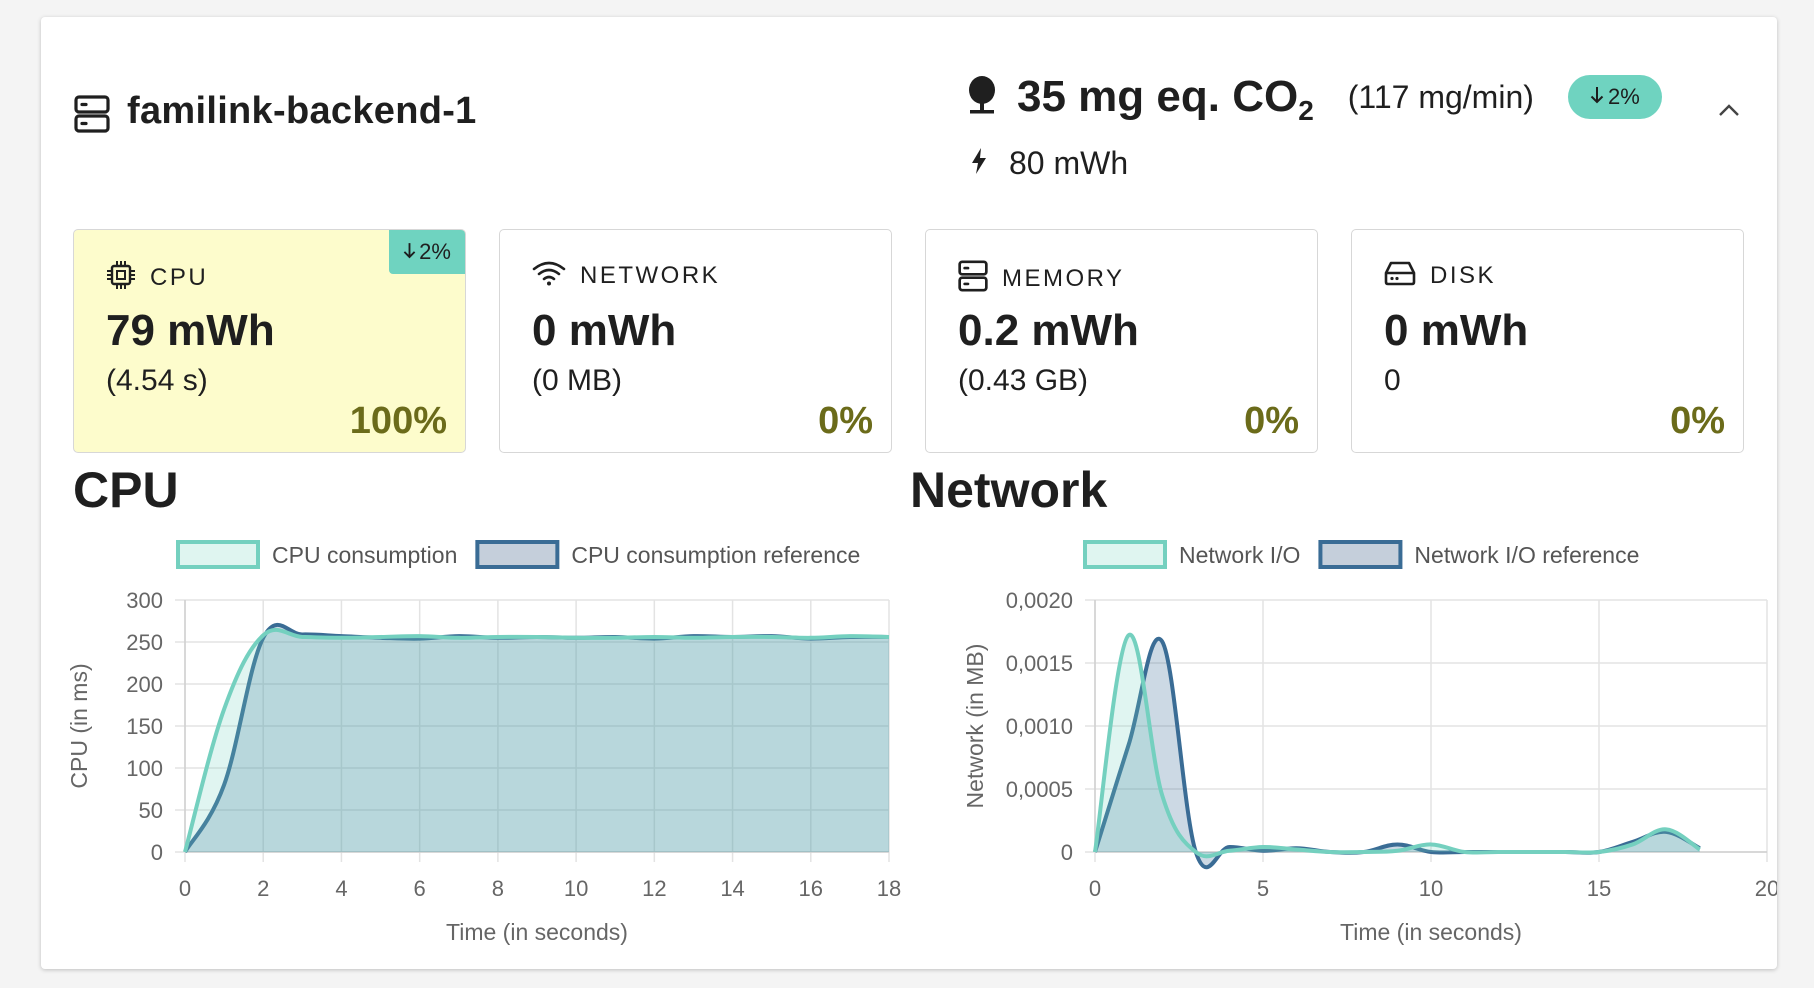 The height and width of the screenshot is (988, 1814). What do you see at coordinates (144, 600) in the screenshot?
I see `y-tick-label: 300` at bounding box center [144, 600].